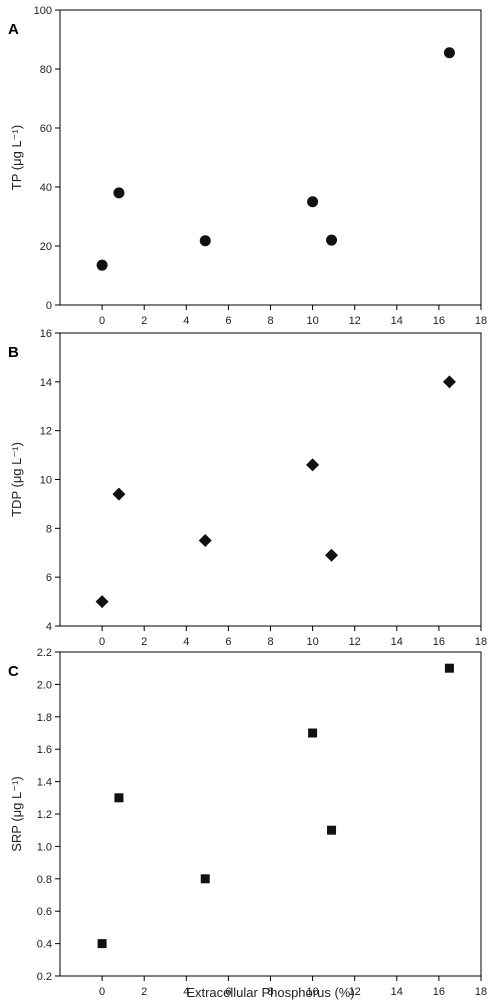 The width and height of the screenshot is (490, 1002). Describe the element at coordinates (44, 912) in the screenshot. I see `y-tick-label: 0.6` at that location.